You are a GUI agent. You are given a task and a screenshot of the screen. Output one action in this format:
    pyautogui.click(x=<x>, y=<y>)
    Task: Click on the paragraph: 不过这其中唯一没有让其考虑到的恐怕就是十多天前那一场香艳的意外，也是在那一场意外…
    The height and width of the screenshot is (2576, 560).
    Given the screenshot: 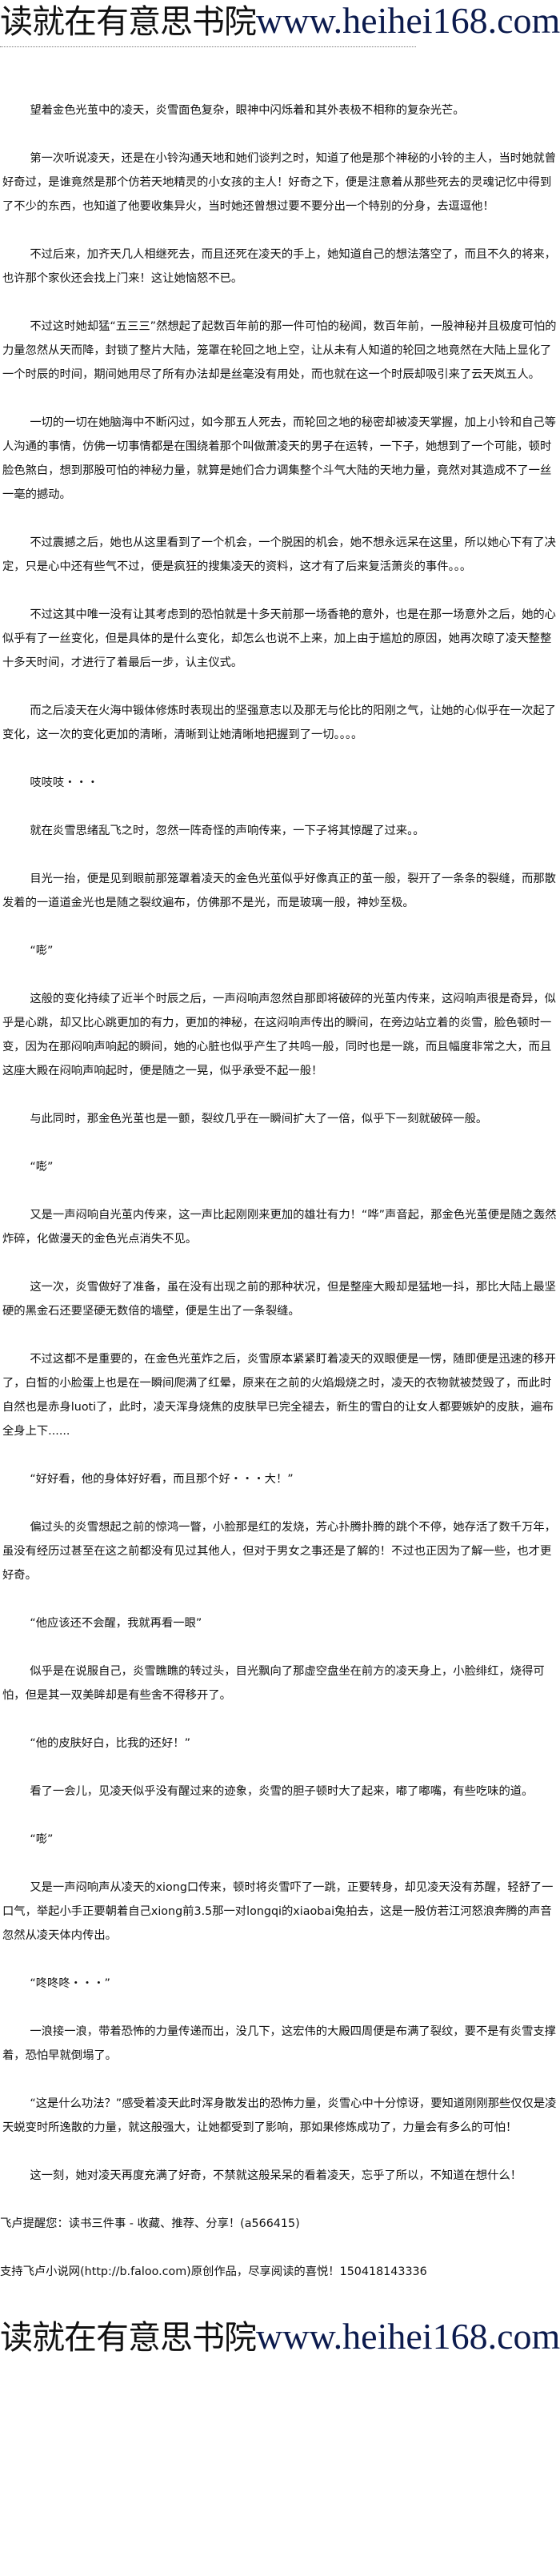 What is the action you would take?
    pyautogui.click(x=279, y=638)
    